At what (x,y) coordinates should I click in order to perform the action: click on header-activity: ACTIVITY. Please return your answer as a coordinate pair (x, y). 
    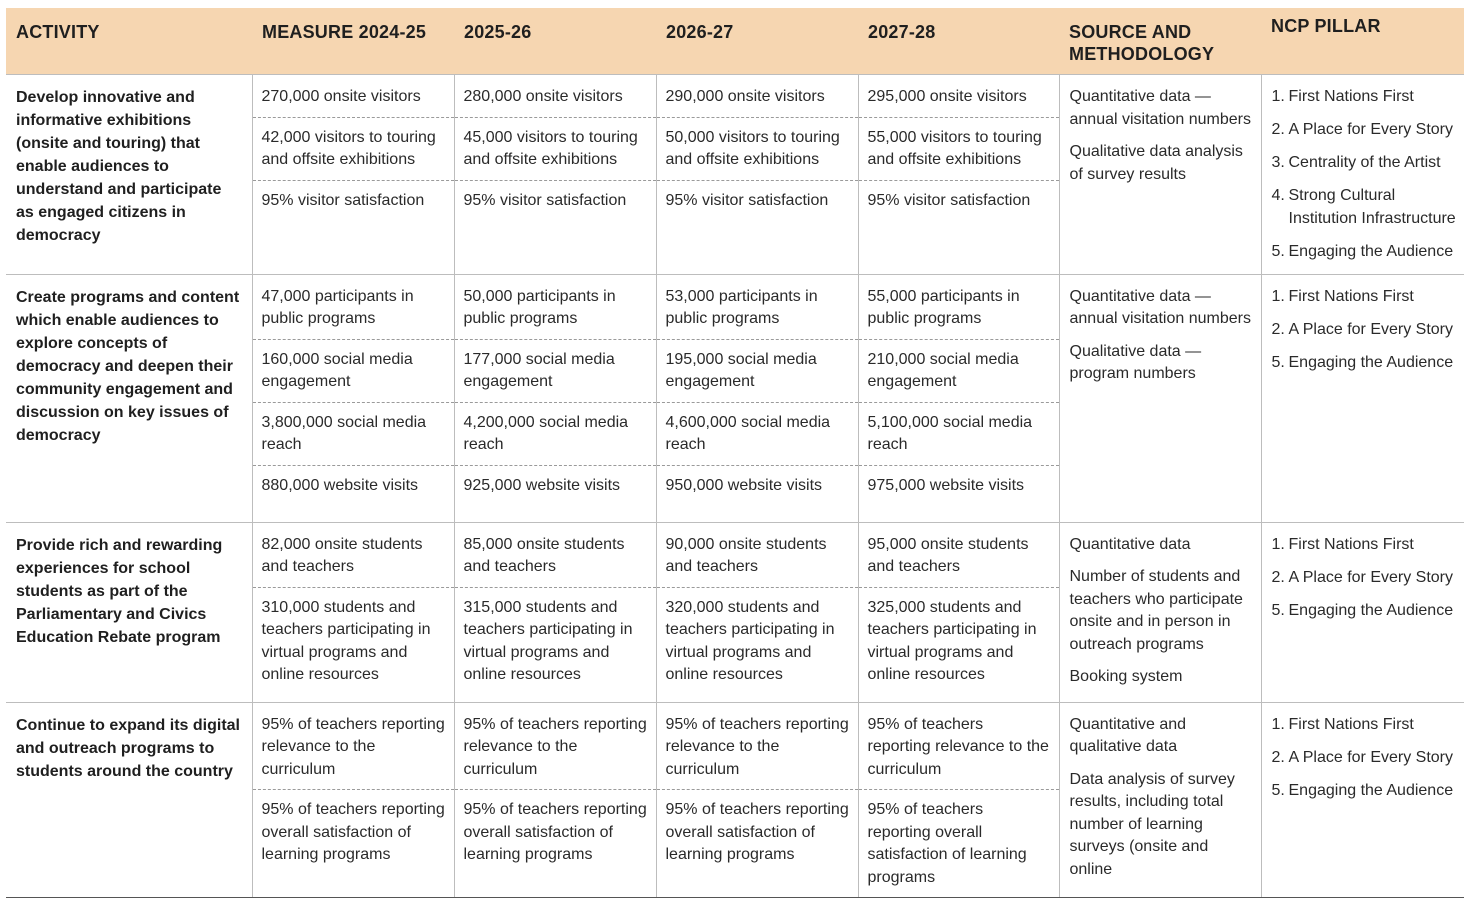
    Looking at the image, I should click on (129, 41).